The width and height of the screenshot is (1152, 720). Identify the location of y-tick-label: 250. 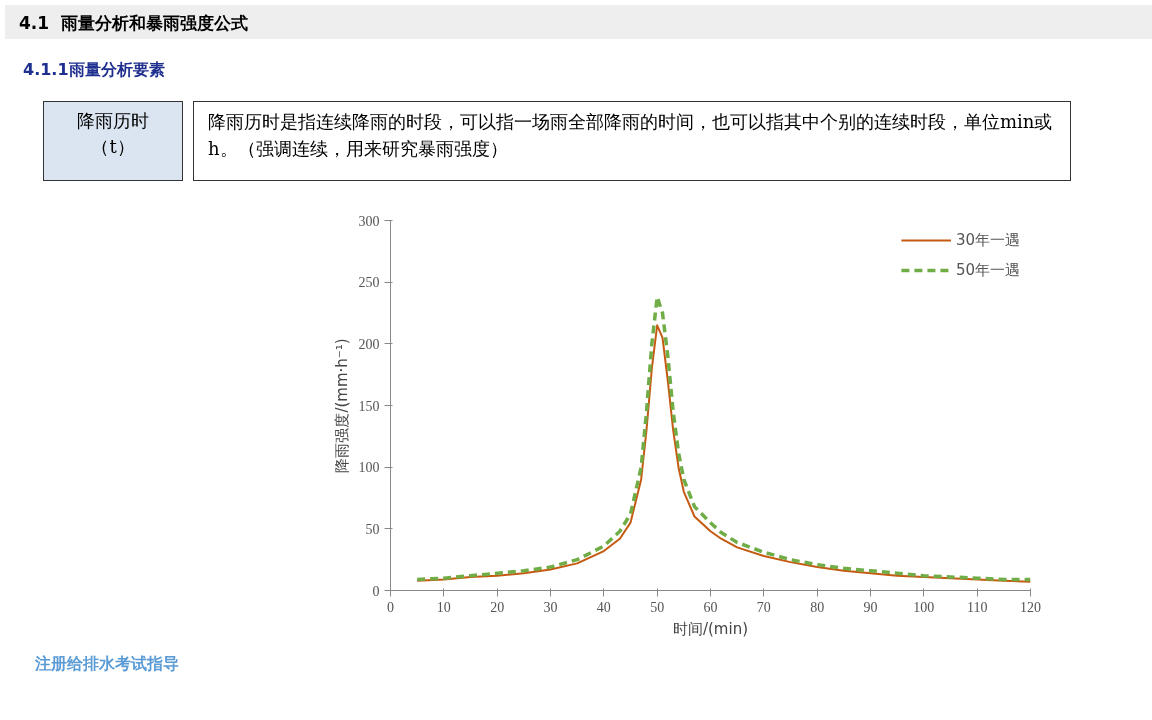
(369, 283).